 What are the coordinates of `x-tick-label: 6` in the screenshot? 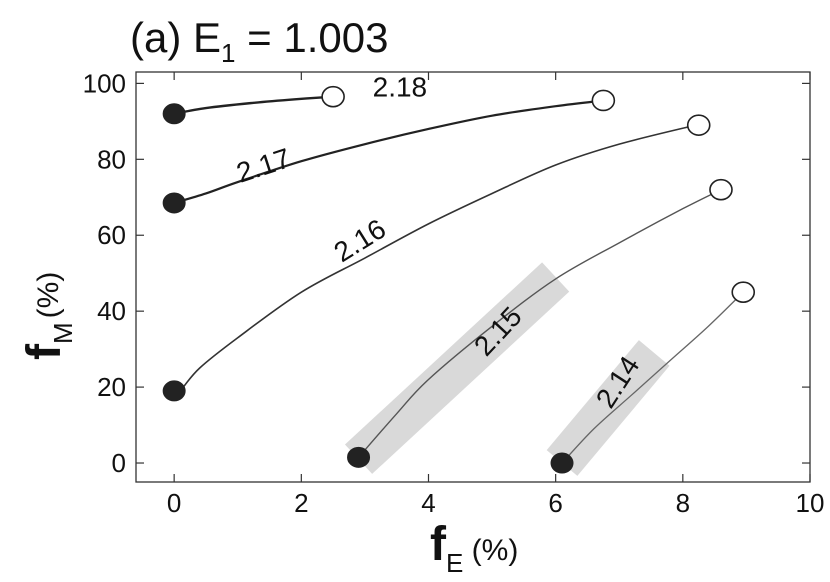 It's located at (555, 503).